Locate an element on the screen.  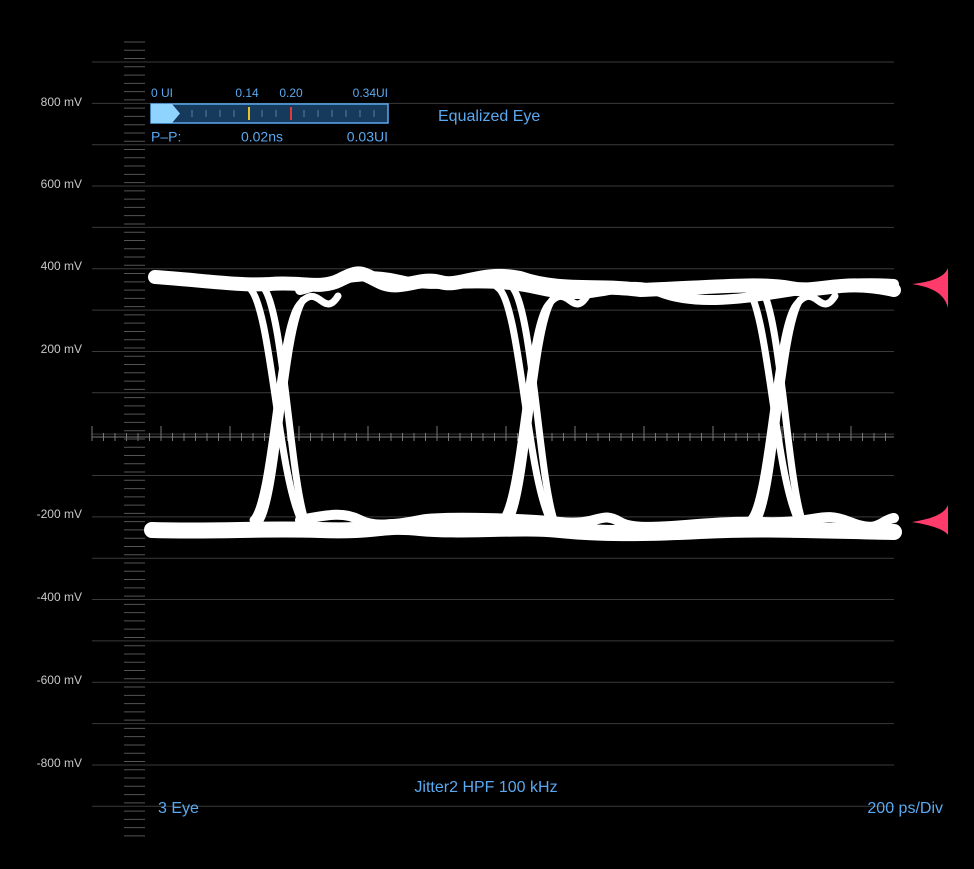
y-axis-label: -800 mV is located at coordinates (59, 763).